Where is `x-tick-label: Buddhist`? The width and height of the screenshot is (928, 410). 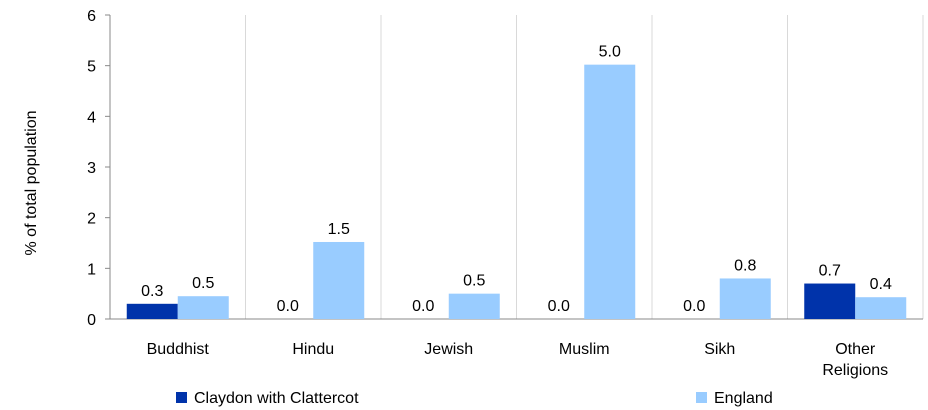
x-tick-label: Buddhist is located at coordinates (178, 349).